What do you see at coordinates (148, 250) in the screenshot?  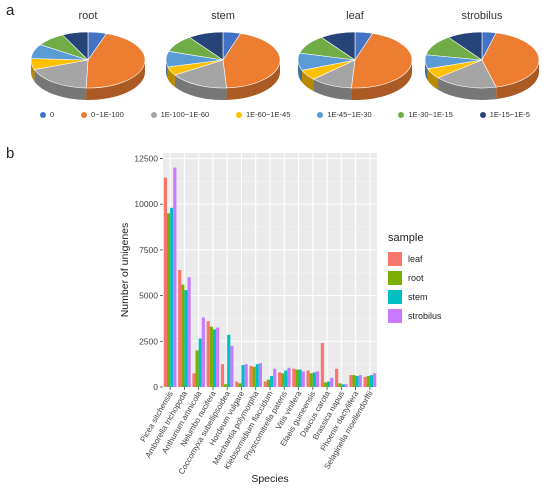 I see `y-tick-label: 7500` at bounding box center [148, 250].